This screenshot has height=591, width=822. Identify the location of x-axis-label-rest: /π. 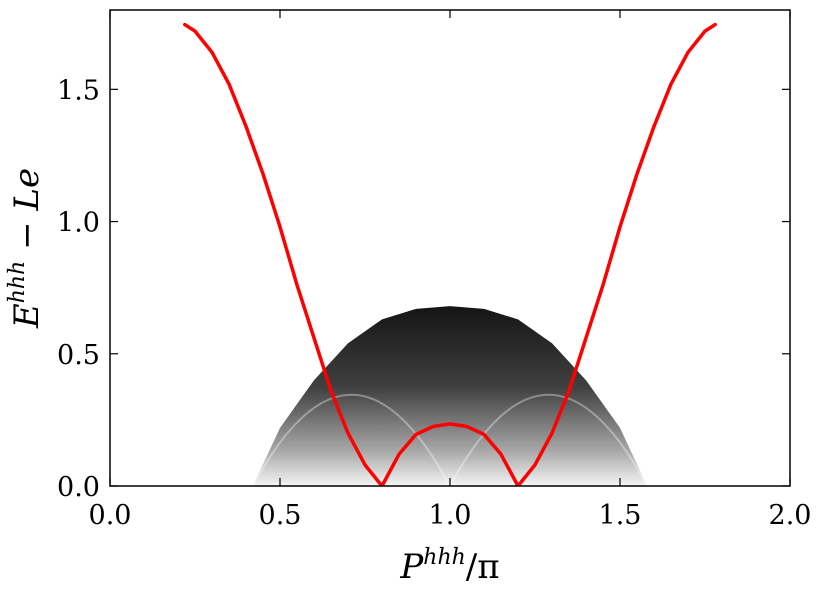
(483, 567).